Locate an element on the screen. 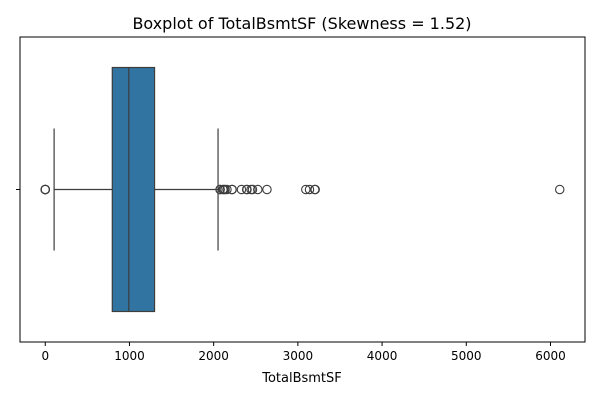  x-tick-label: 3000 is located at coordinates (298, 356).